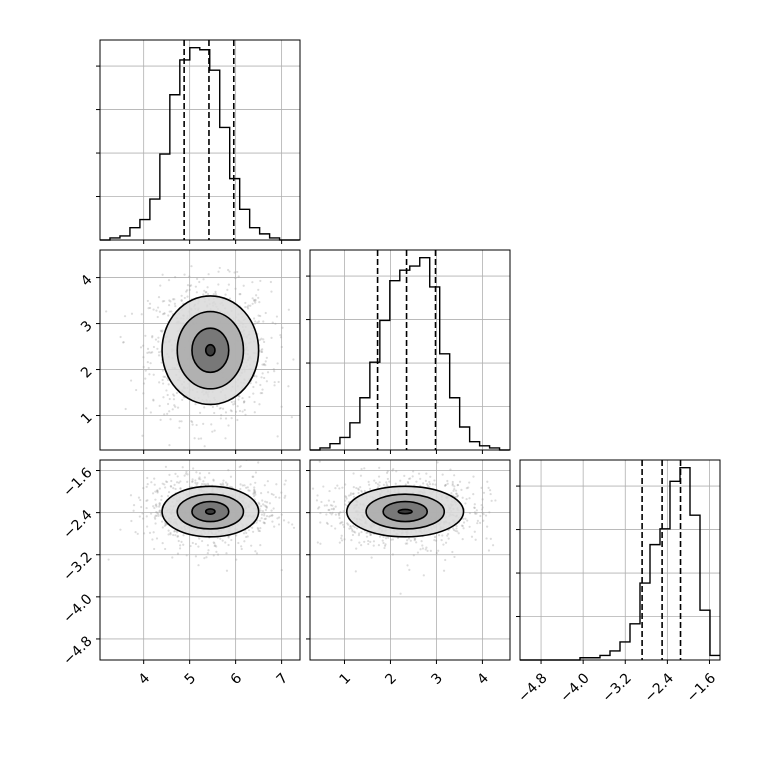 Image resolution: width=760 pixels, height=760 pixels. Describe the element at coordinates (210, 511) in the screenshot. I see `contour-line` at that location.